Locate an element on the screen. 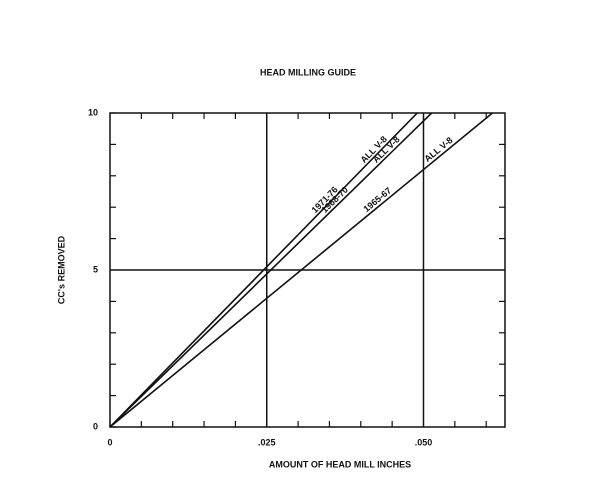 This screenshot has width=600, height=495. x-tick-label: .050 is located at coordinates (424, 442).